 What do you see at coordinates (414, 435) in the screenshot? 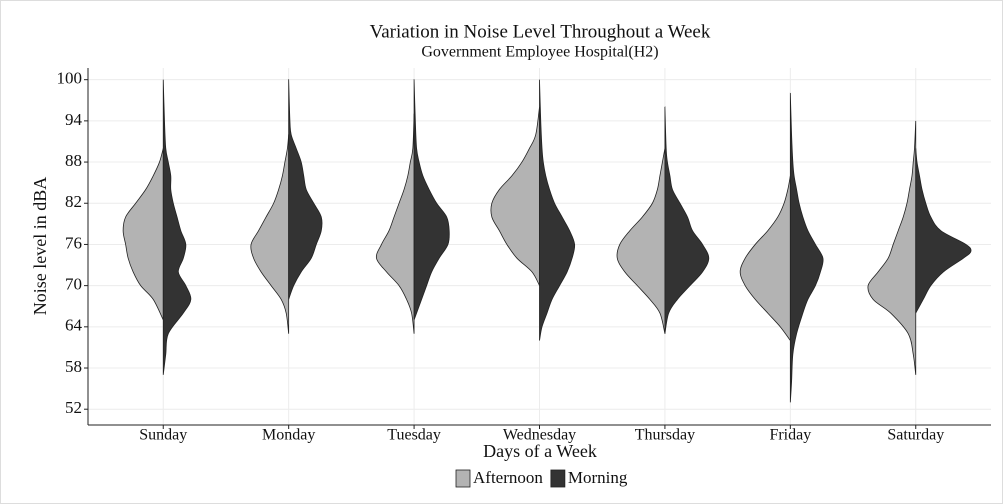
I see `x-tick-label: Tuesday` at bounding box center [414, 435].